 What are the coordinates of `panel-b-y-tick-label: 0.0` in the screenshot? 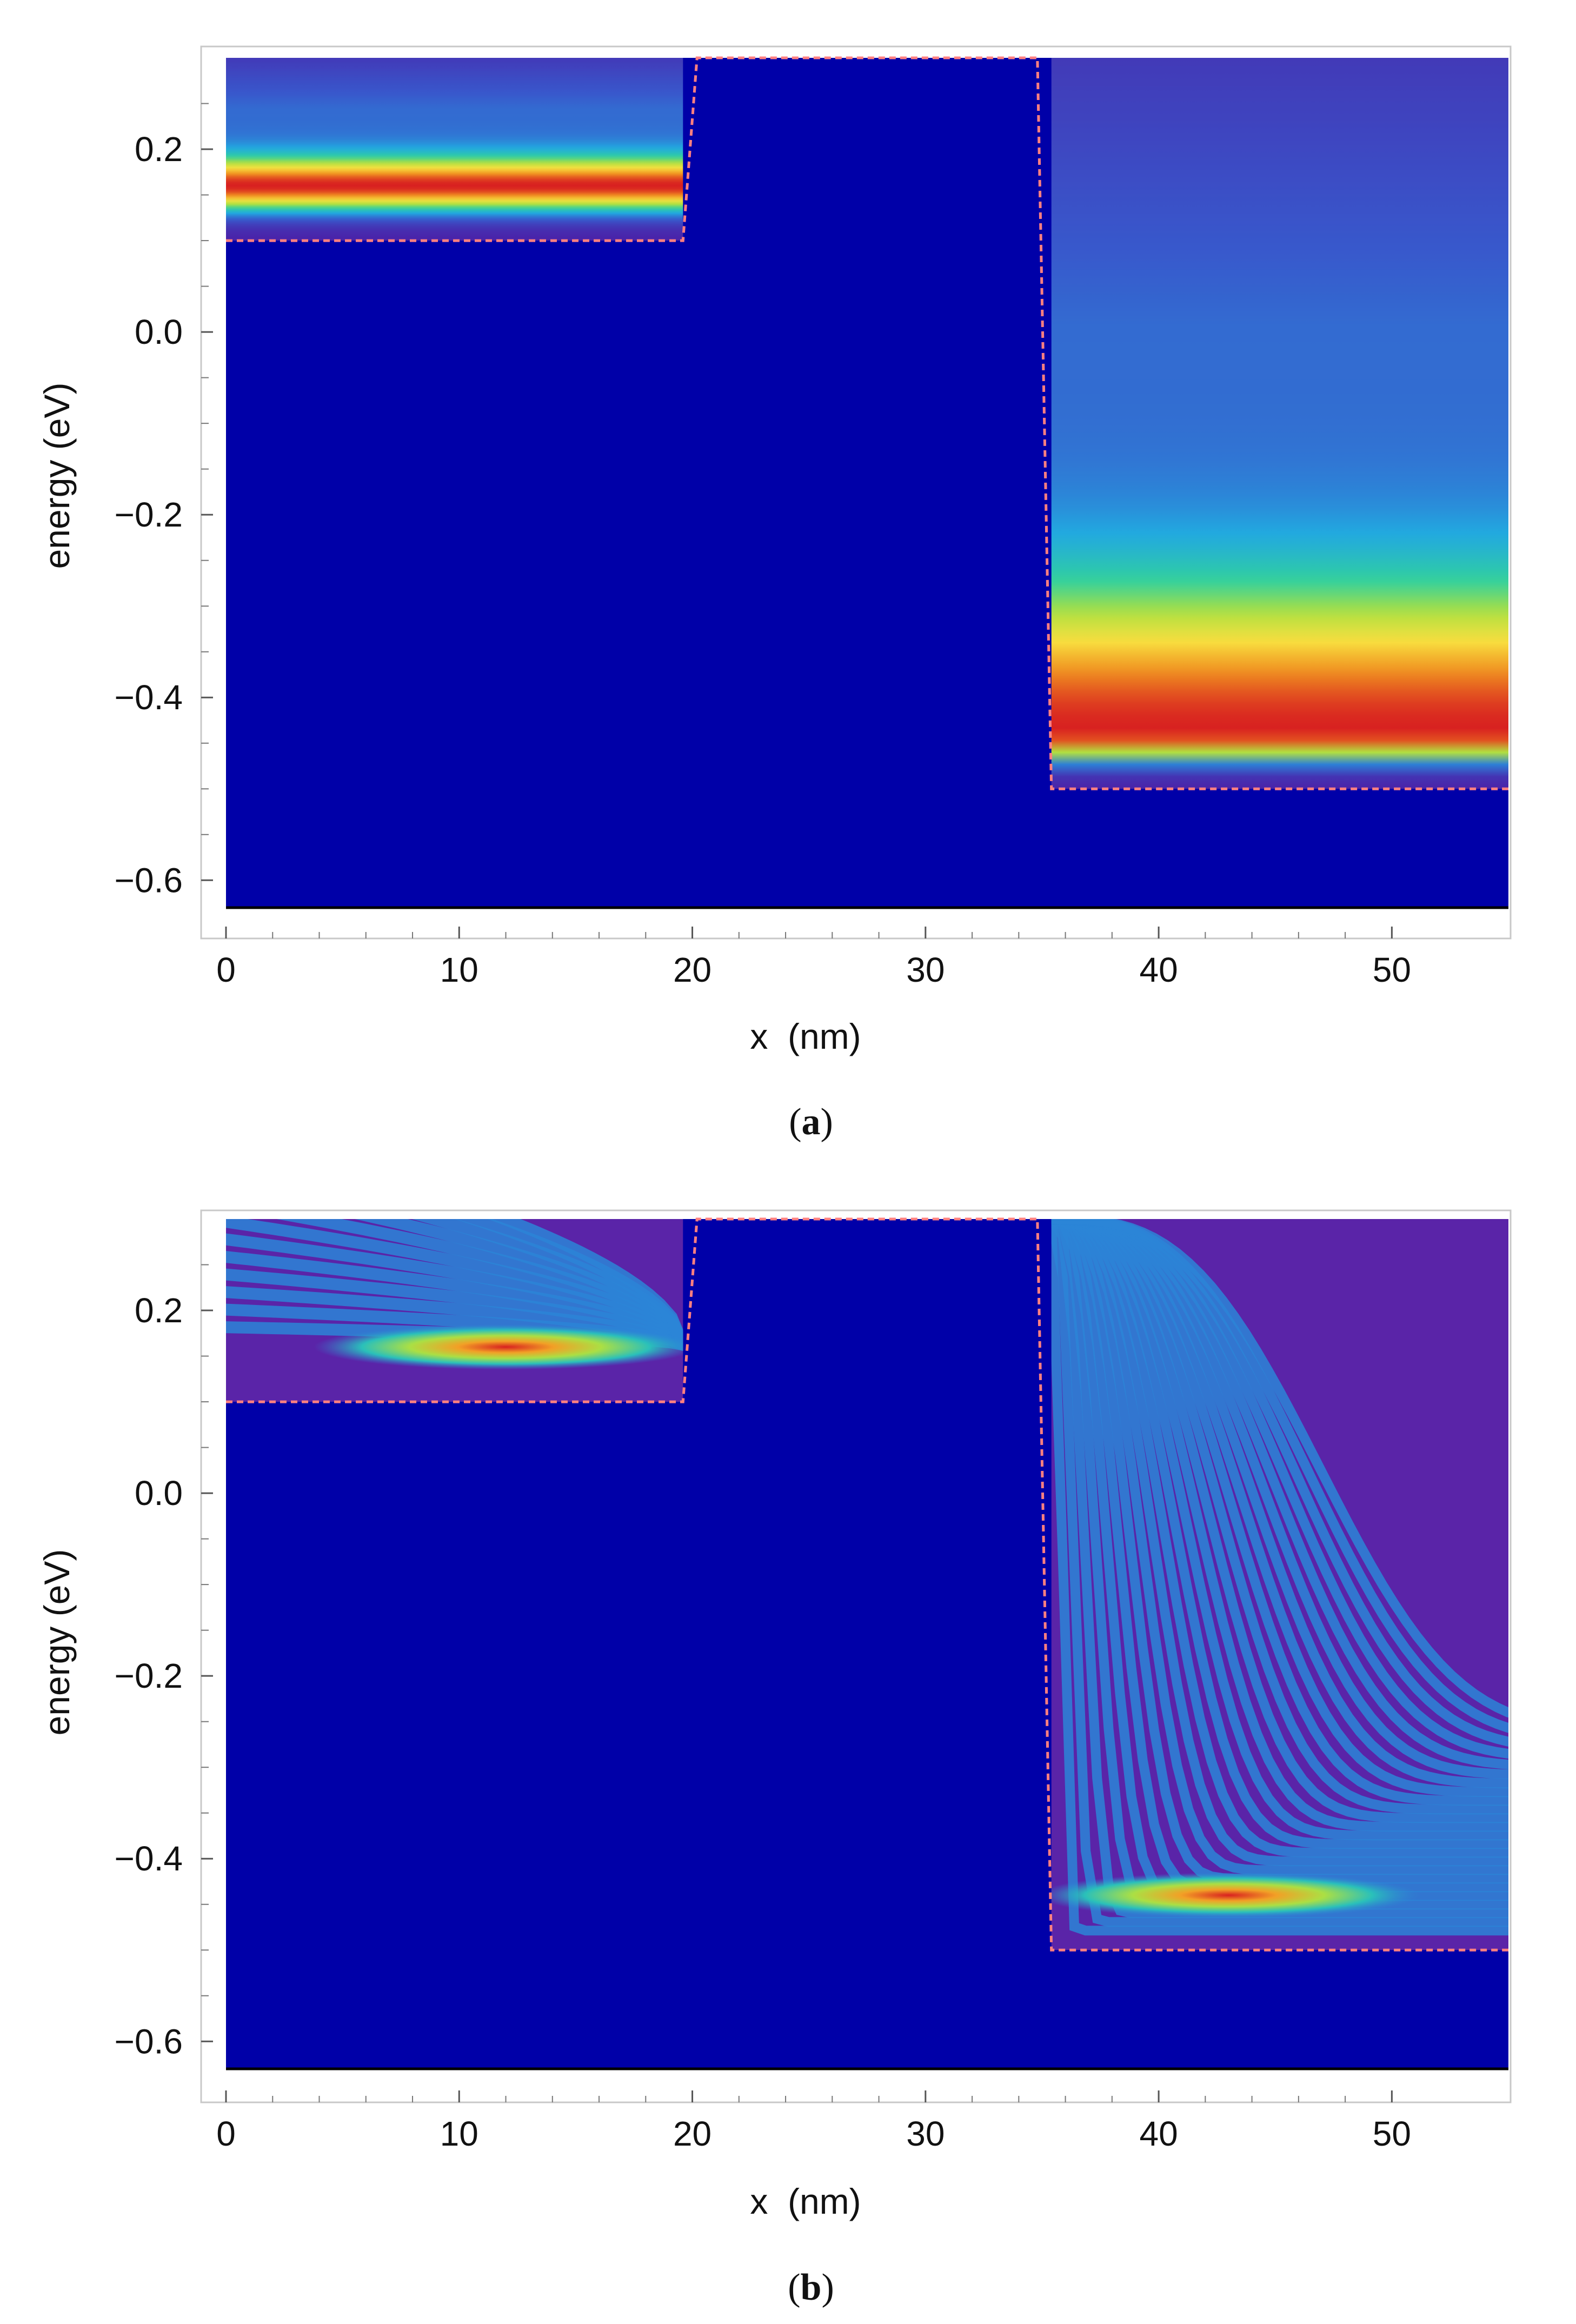 It's located at (159, 1493).